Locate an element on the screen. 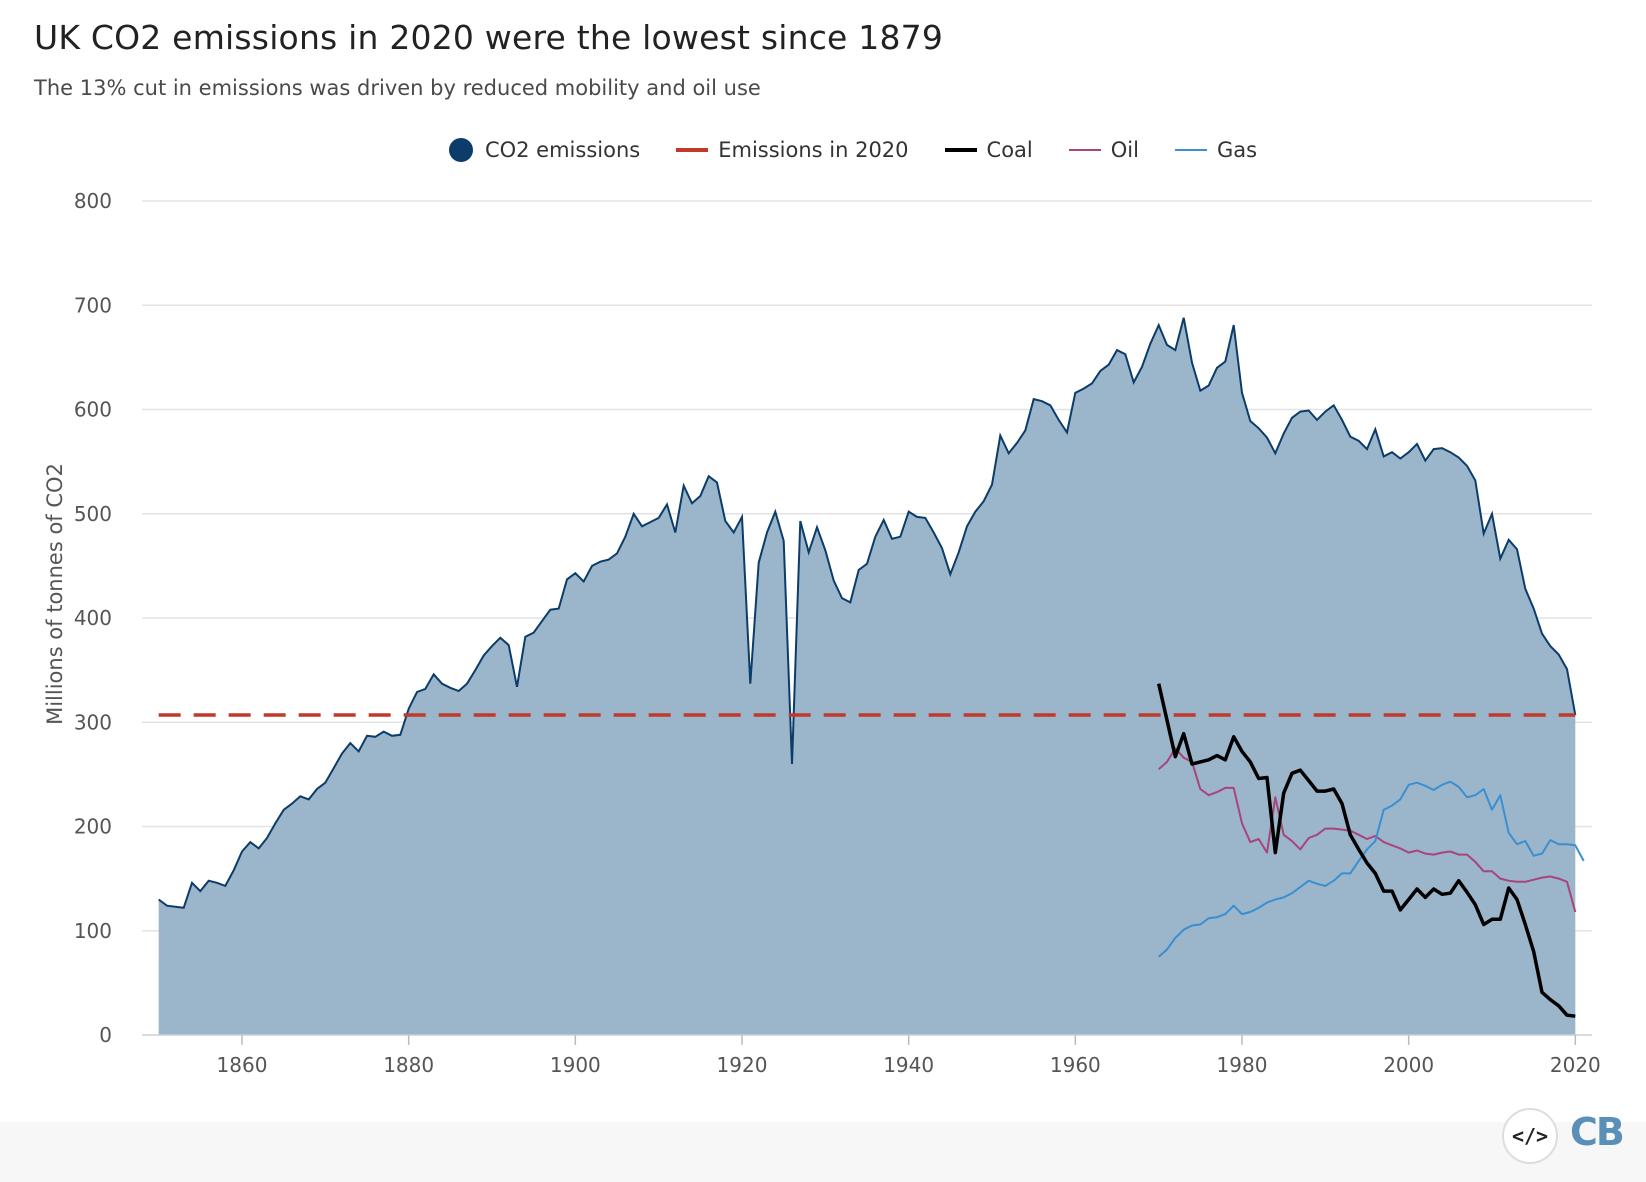  legend-dash-icon is located at coordinates (692, 150).